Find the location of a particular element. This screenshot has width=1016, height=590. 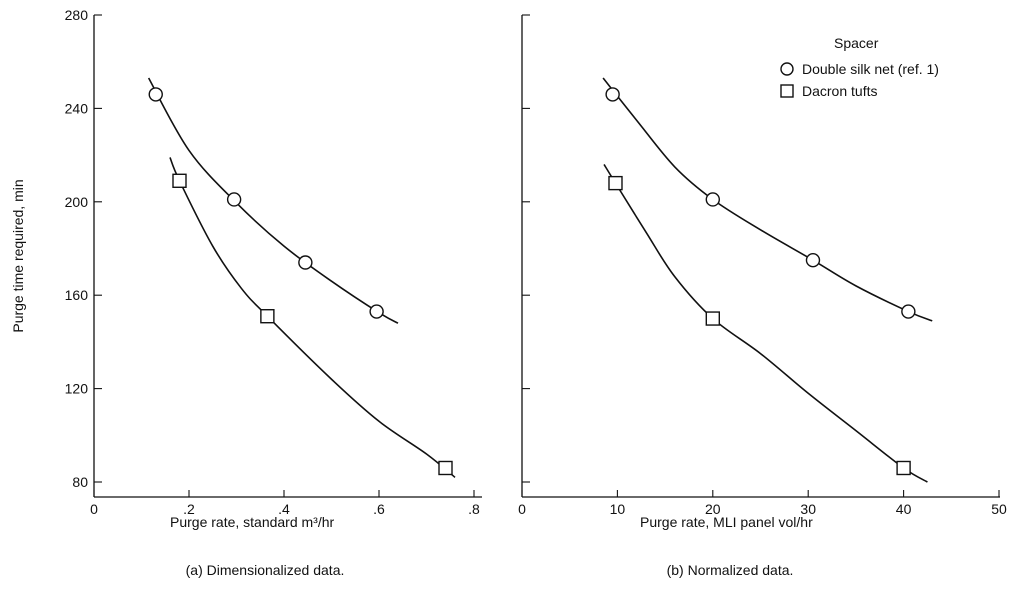

legend-marker-square is located at coordinates (787, 91).